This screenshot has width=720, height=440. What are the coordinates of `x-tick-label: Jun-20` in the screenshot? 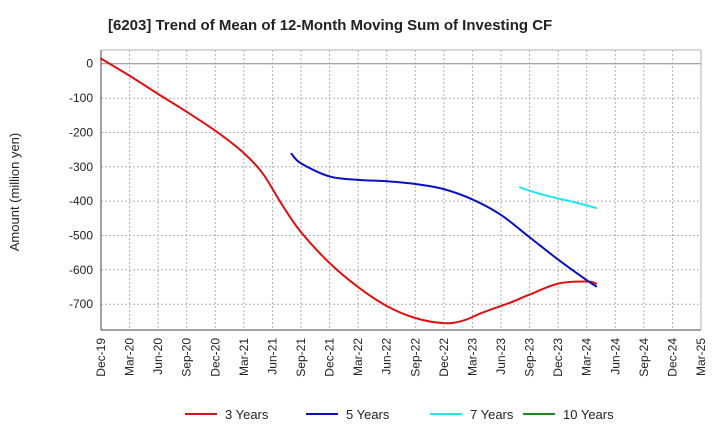 It's located at (158, 356).